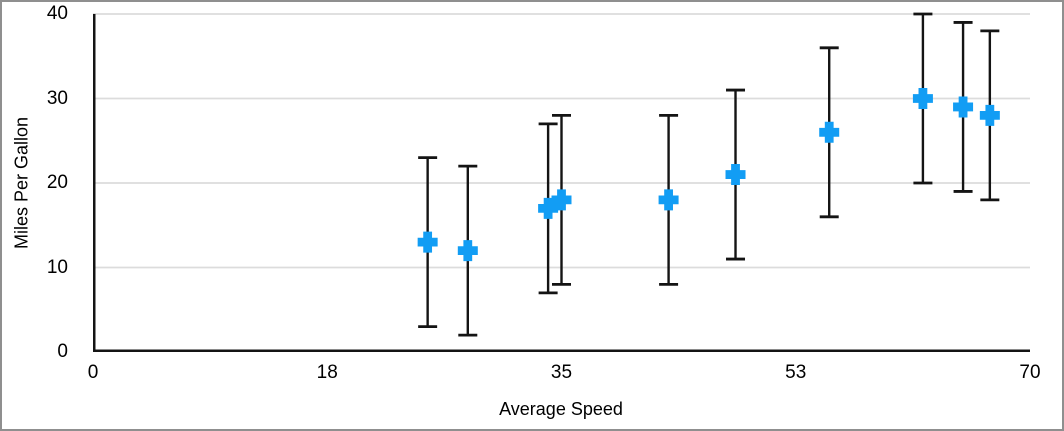 This screenshot has height=431, width=1064. I want to click on x-tick-label: 70, so click(1030, 372).